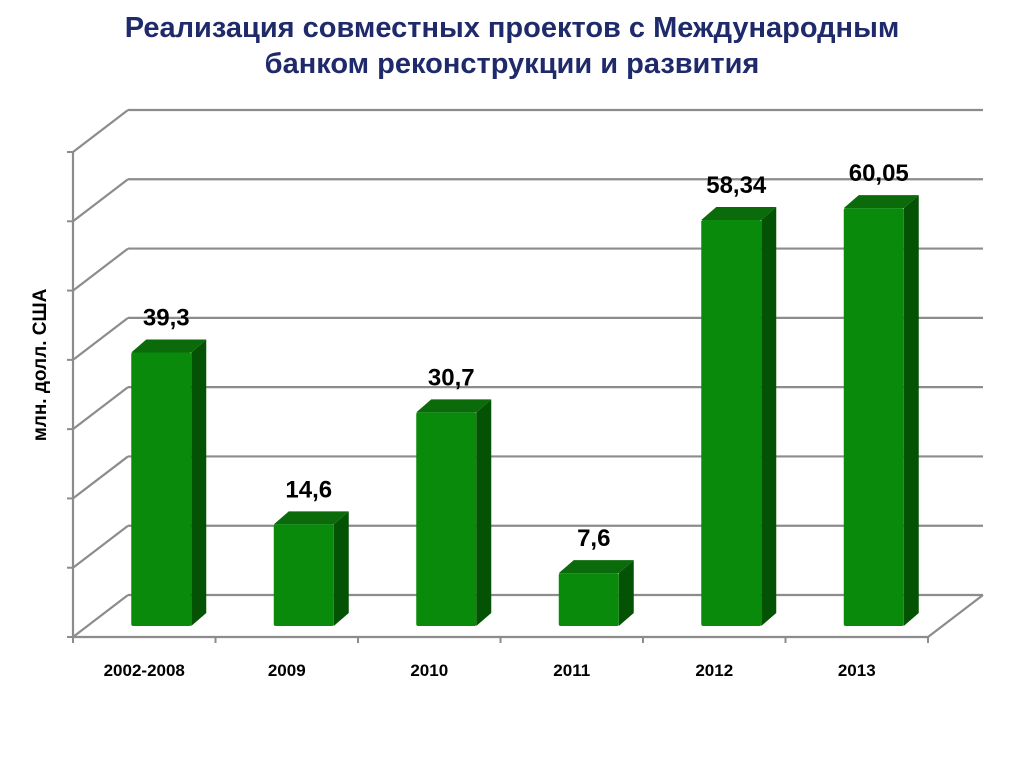  Describe the element at coordinates (429, 670) in the screenshot. I see `x-tick-label: 2010` at that location.